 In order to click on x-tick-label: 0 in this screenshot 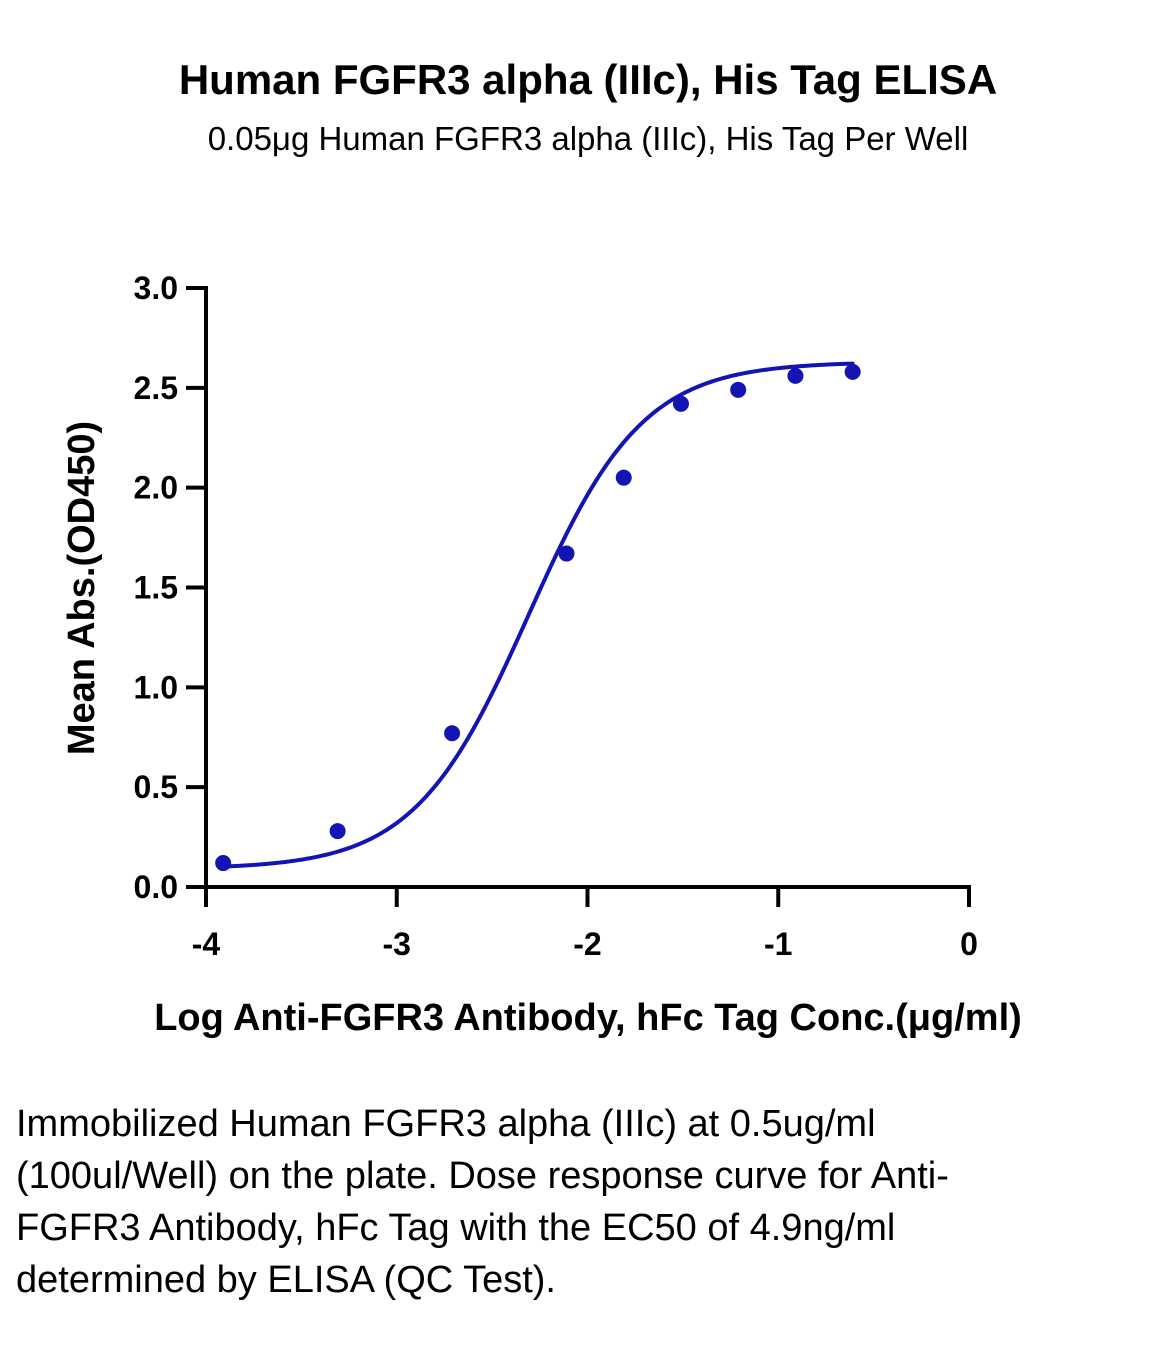, I will do `click(969, 944)`.